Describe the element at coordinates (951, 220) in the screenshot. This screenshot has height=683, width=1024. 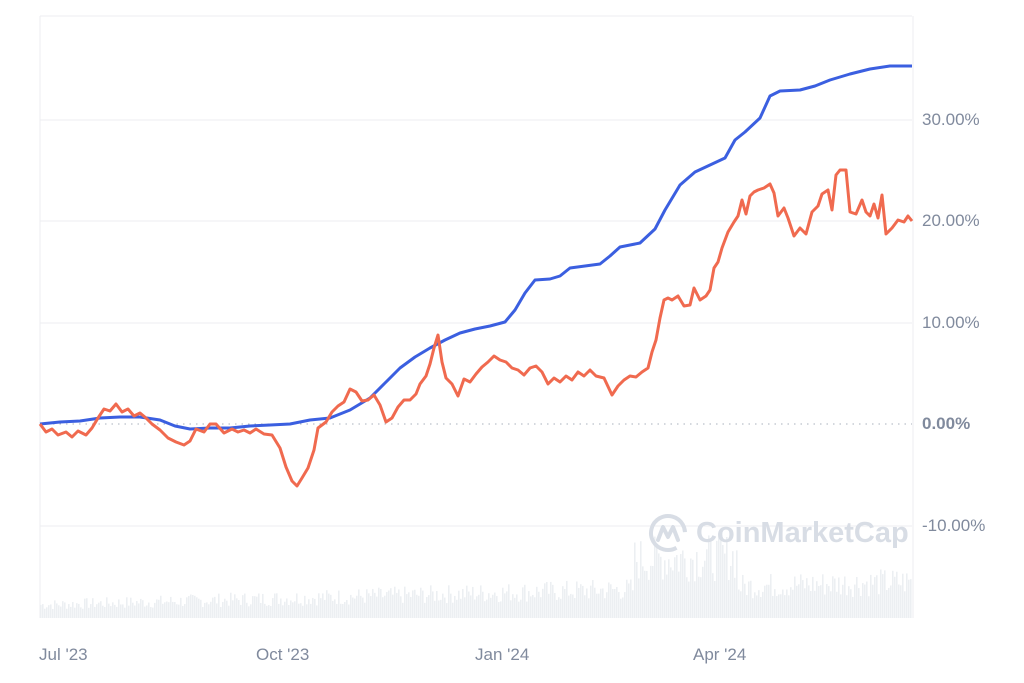
I see `y-tick-20: 20.00%` at that location.